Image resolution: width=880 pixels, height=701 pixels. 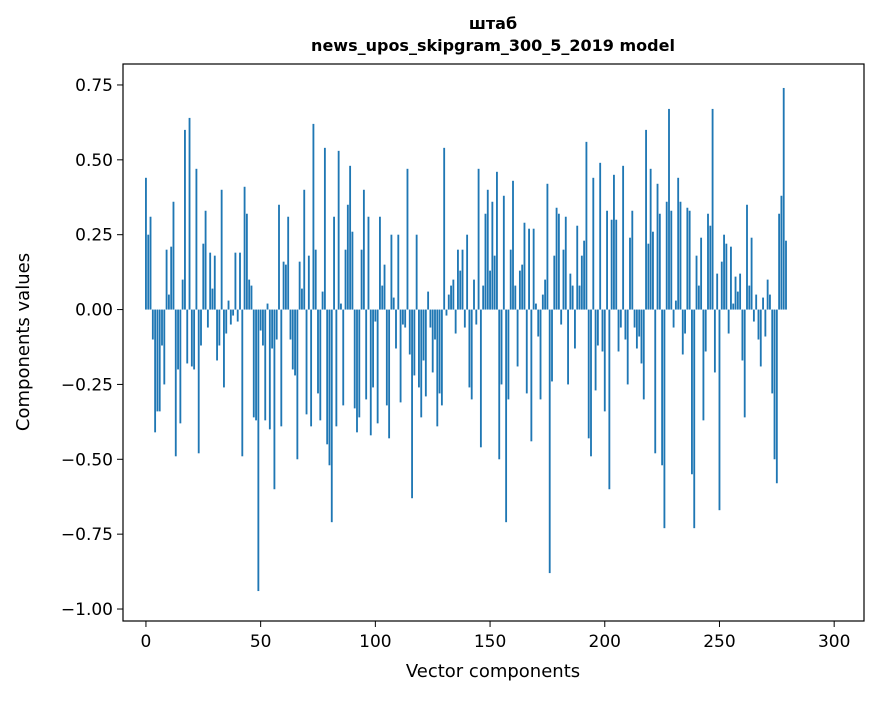 What do you see at coordinates (834, 642) in the screenshot?
I see `x-tick-label: 300` at bounding box center [834, 642].